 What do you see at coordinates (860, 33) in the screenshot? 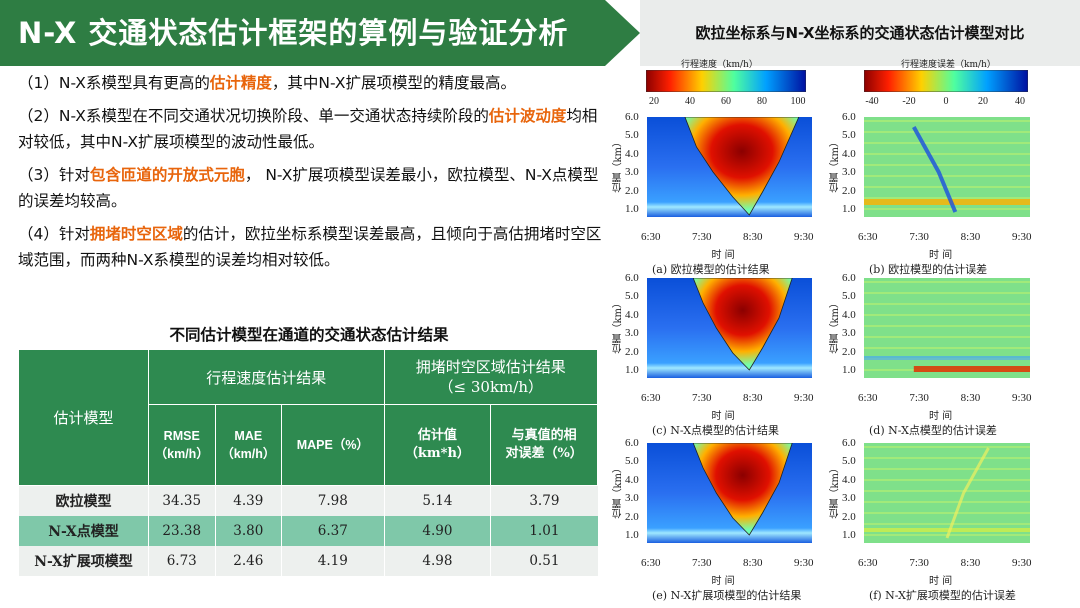
I see `figure-heading: 欧拉坐标系与N-X坐标系的交通状态估计模型对比` at bounding box center [860, 33].